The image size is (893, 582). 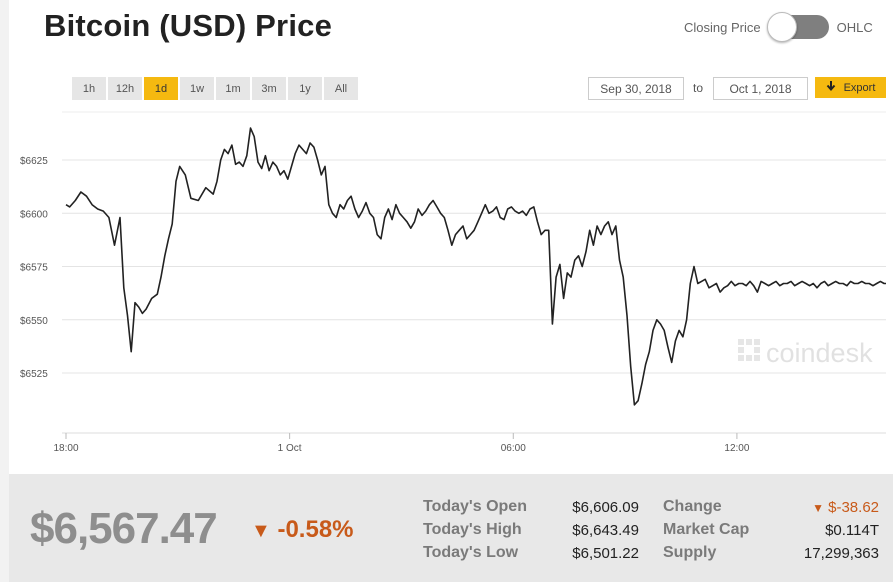 I want to click on start-date-input: Sep 30, 2018, so click(x=636, y=88).